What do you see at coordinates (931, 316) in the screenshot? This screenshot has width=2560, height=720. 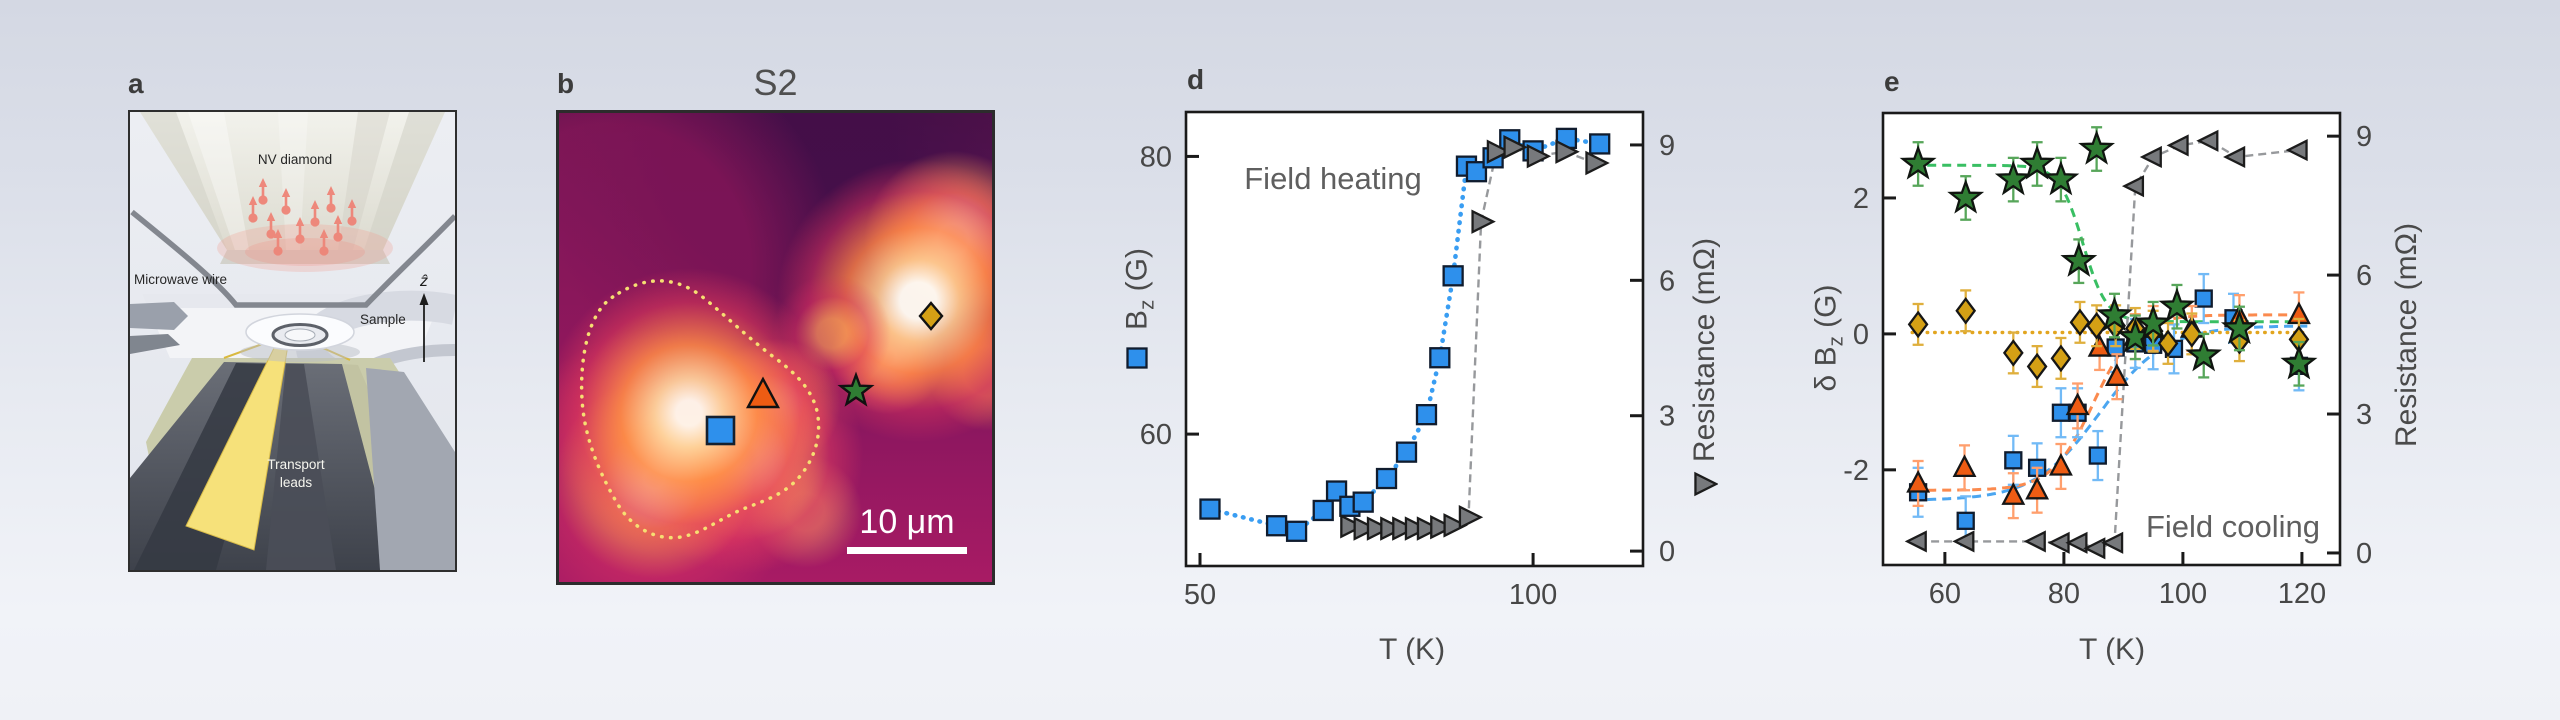 I see `gold-diamond-marker-icon` at bounding box center [931, 316].